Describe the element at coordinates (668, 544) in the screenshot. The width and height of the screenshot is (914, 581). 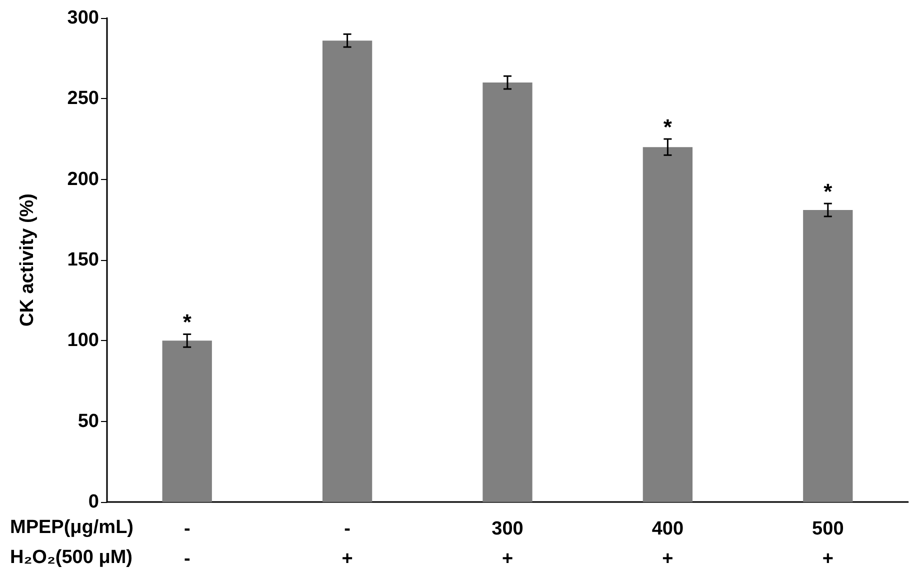
I see `x-tick-label: 400 +` at that location.